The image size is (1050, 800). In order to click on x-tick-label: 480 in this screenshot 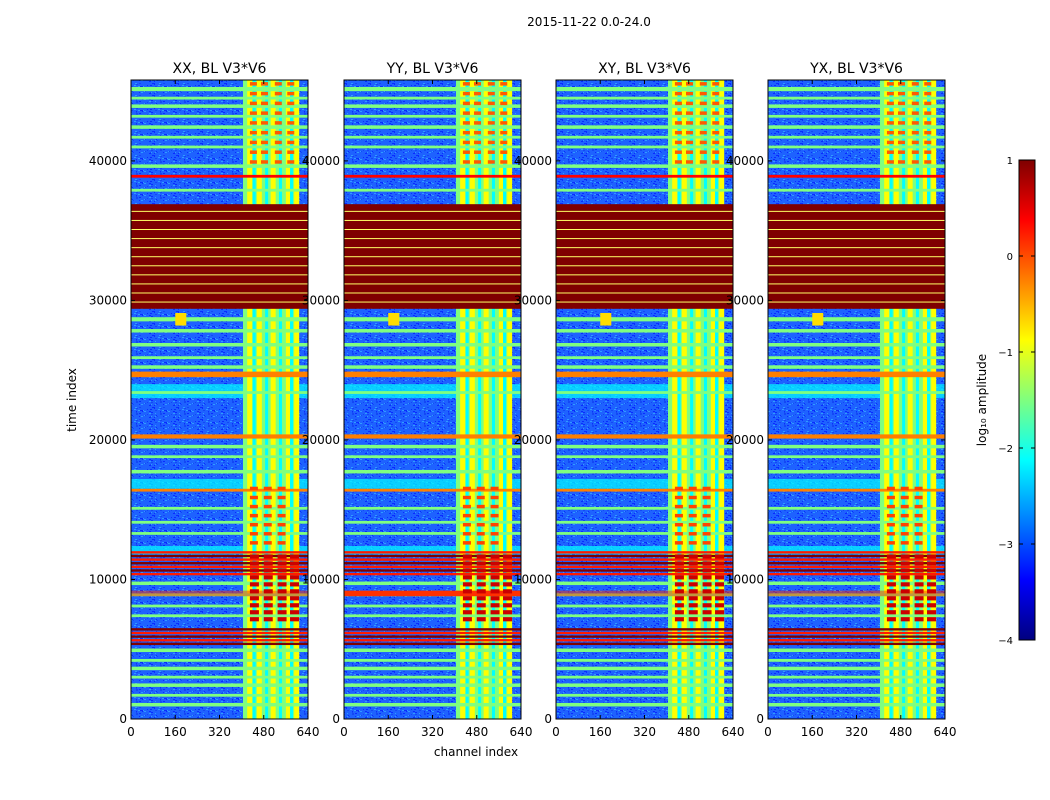, I will do `click(688, 732)`.